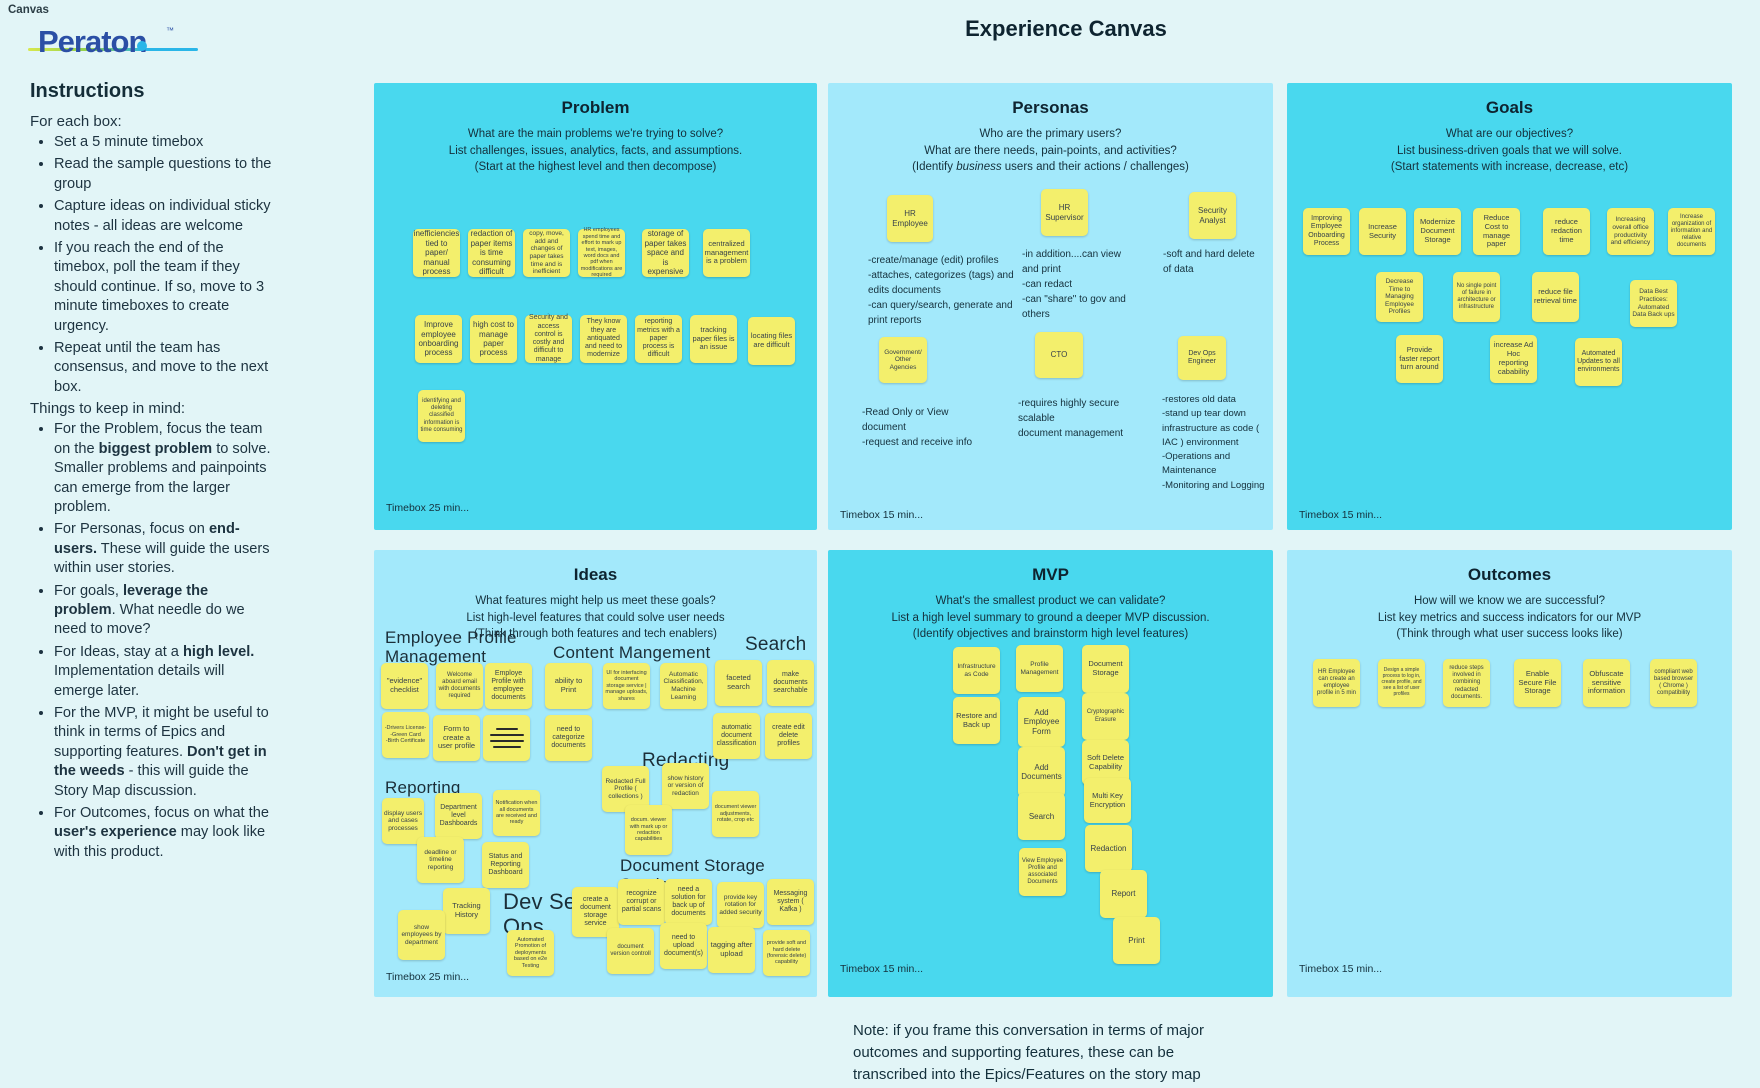 Image resolution: width=1760 pixels, height=1088 pixels. I want to click on sticky-note: Modernize Document Storage, so click(1437, 231).